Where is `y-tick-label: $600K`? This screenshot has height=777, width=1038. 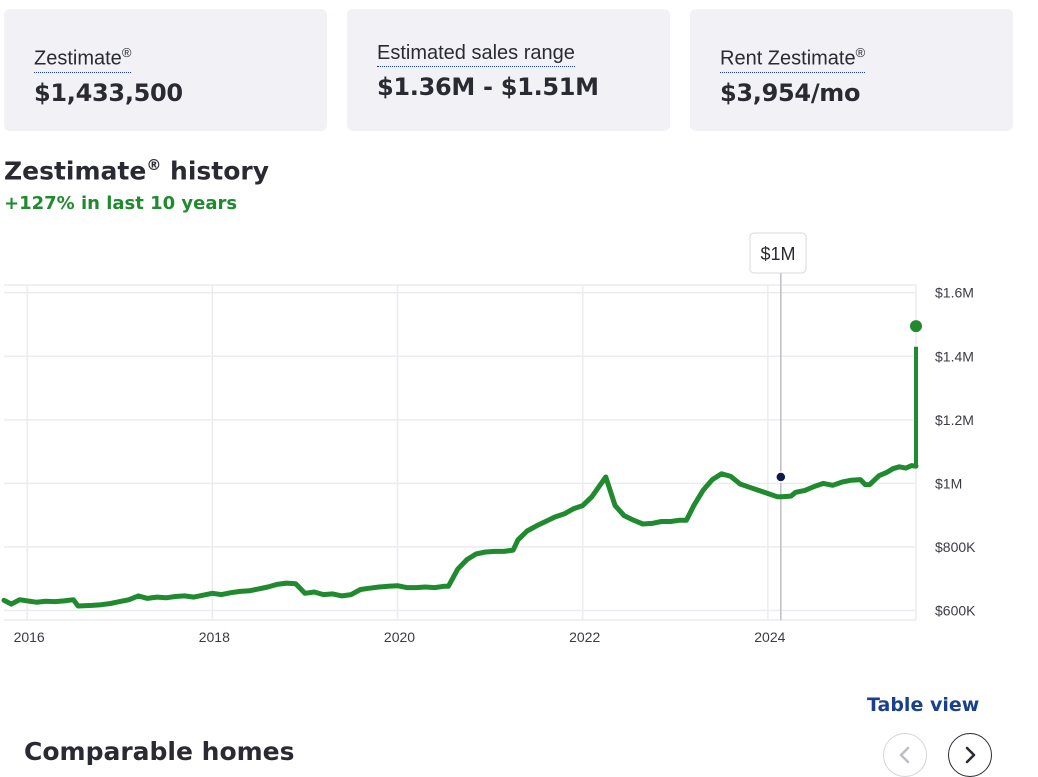 y-tick-label: $600K is located at coordinates (955, 610).